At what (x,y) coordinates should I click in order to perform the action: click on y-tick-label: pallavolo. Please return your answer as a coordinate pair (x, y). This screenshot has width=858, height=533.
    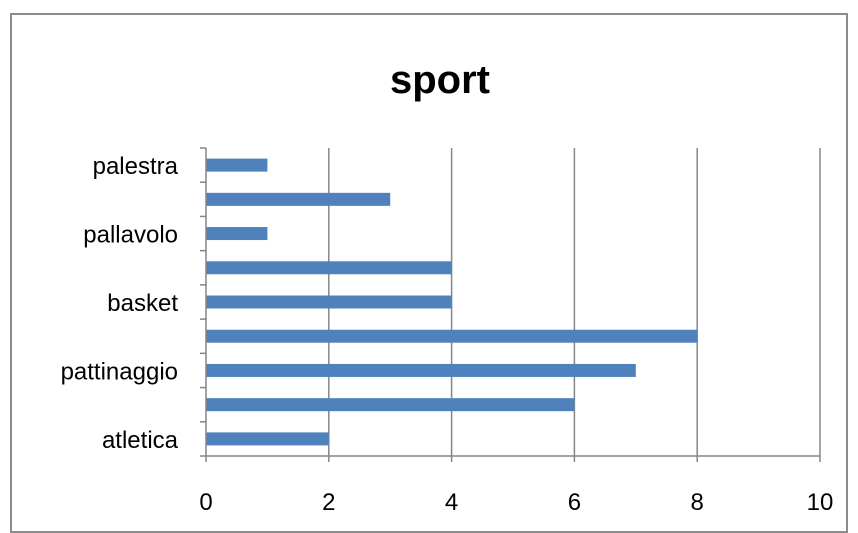
    Looking at the image, I should click on (130, 235).